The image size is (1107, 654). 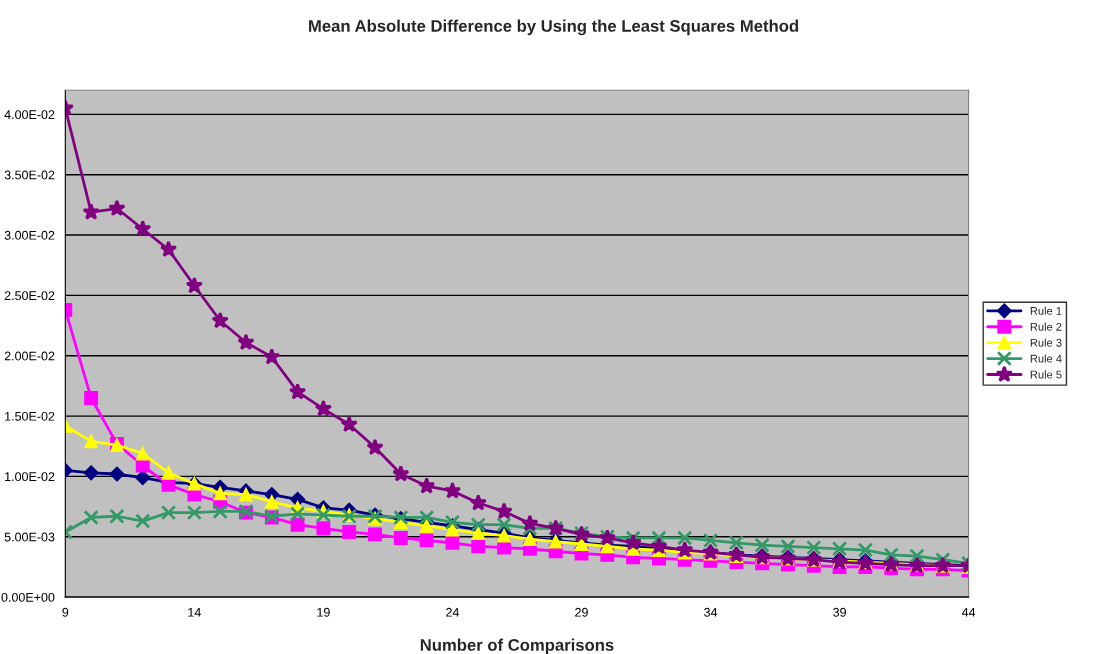 I want to click on x-tick-label: 39, so click(x=839, y=612).